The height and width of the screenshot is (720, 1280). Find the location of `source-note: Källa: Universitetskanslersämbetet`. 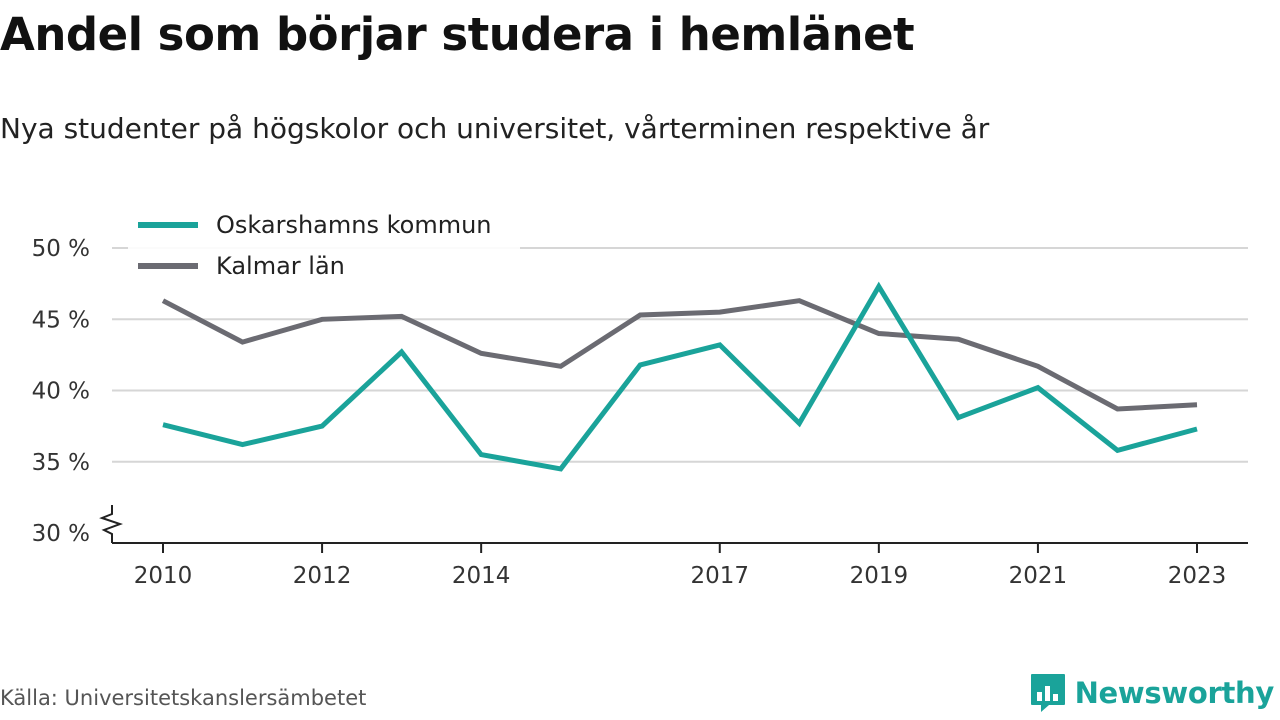

source-note: Källa: Universitetskanslersämbetet is located at coordinates (183, 698).